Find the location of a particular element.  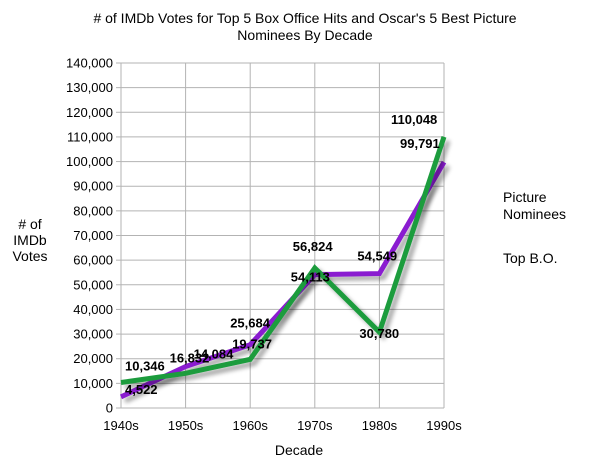

y-axis-title-line-2: IMDb is located at coordinates (30, 240).